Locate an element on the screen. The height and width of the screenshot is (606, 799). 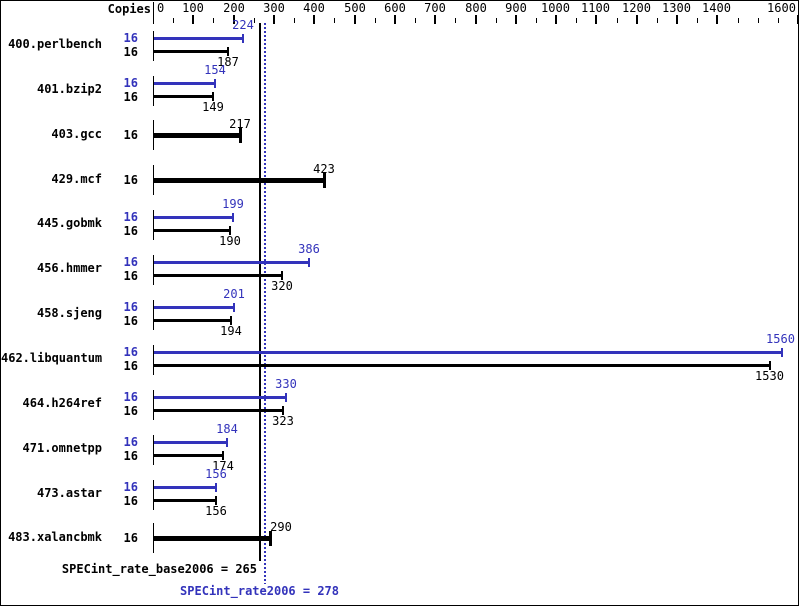
base-value-label: 187 is located at coordinates (228, 62).